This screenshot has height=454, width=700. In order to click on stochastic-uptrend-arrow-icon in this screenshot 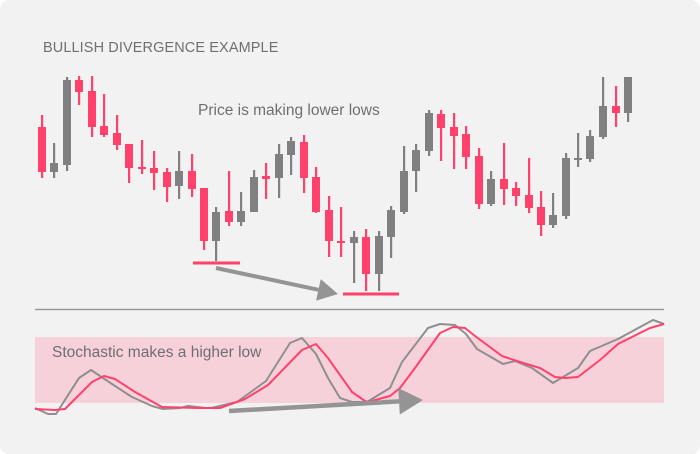, I will do `click(325, 401)`.